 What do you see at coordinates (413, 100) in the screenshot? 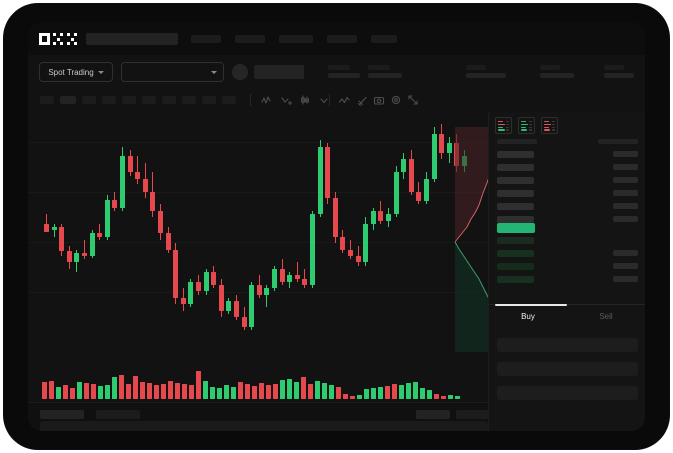
I see `fullscreen-icon` at bounding box center [413, 100].